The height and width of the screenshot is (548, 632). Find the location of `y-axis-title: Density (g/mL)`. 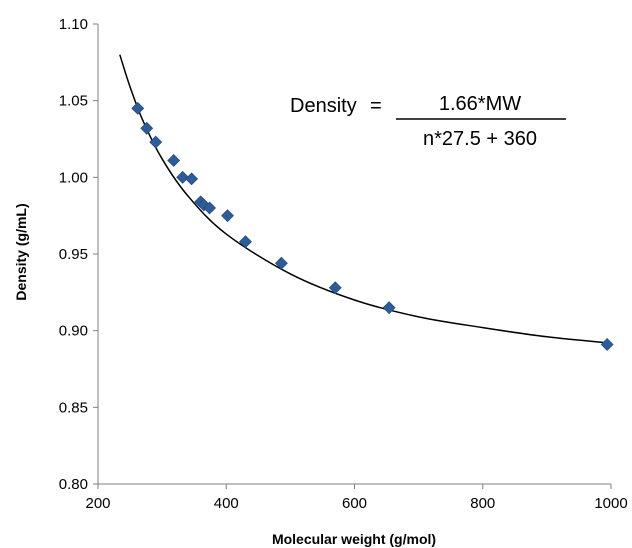

y-axis-title: Density (g/mL) is located at coordinates (21, 251).